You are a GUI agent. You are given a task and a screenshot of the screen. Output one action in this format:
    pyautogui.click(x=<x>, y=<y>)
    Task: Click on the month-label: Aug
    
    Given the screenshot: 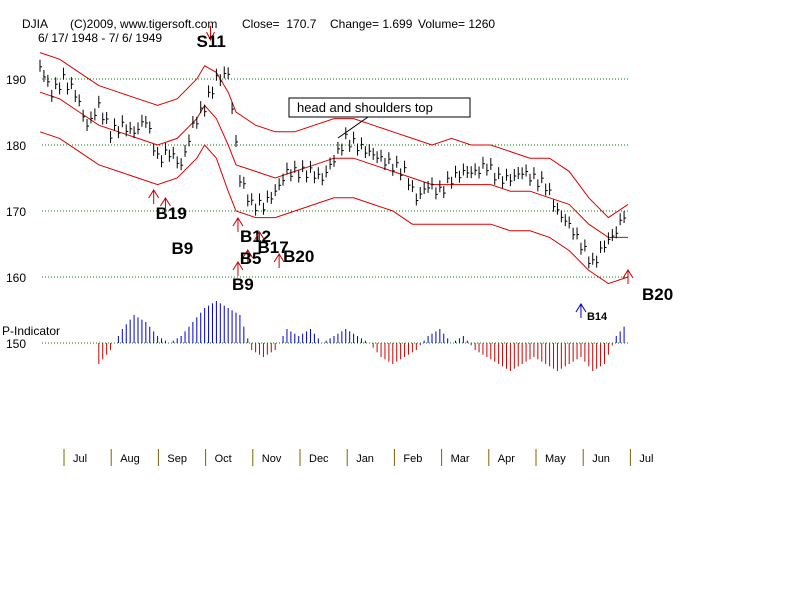 What is the action you would take?
    pyautogui.click(x=130, y=459)
    